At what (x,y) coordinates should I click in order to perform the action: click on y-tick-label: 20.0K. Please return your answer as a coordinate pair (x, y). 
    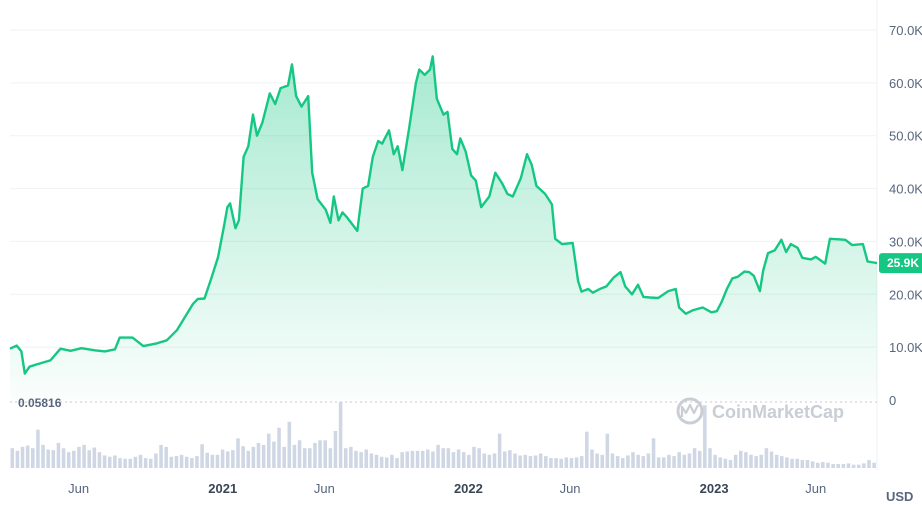
    Looking at the image, I should click on (905, 294).